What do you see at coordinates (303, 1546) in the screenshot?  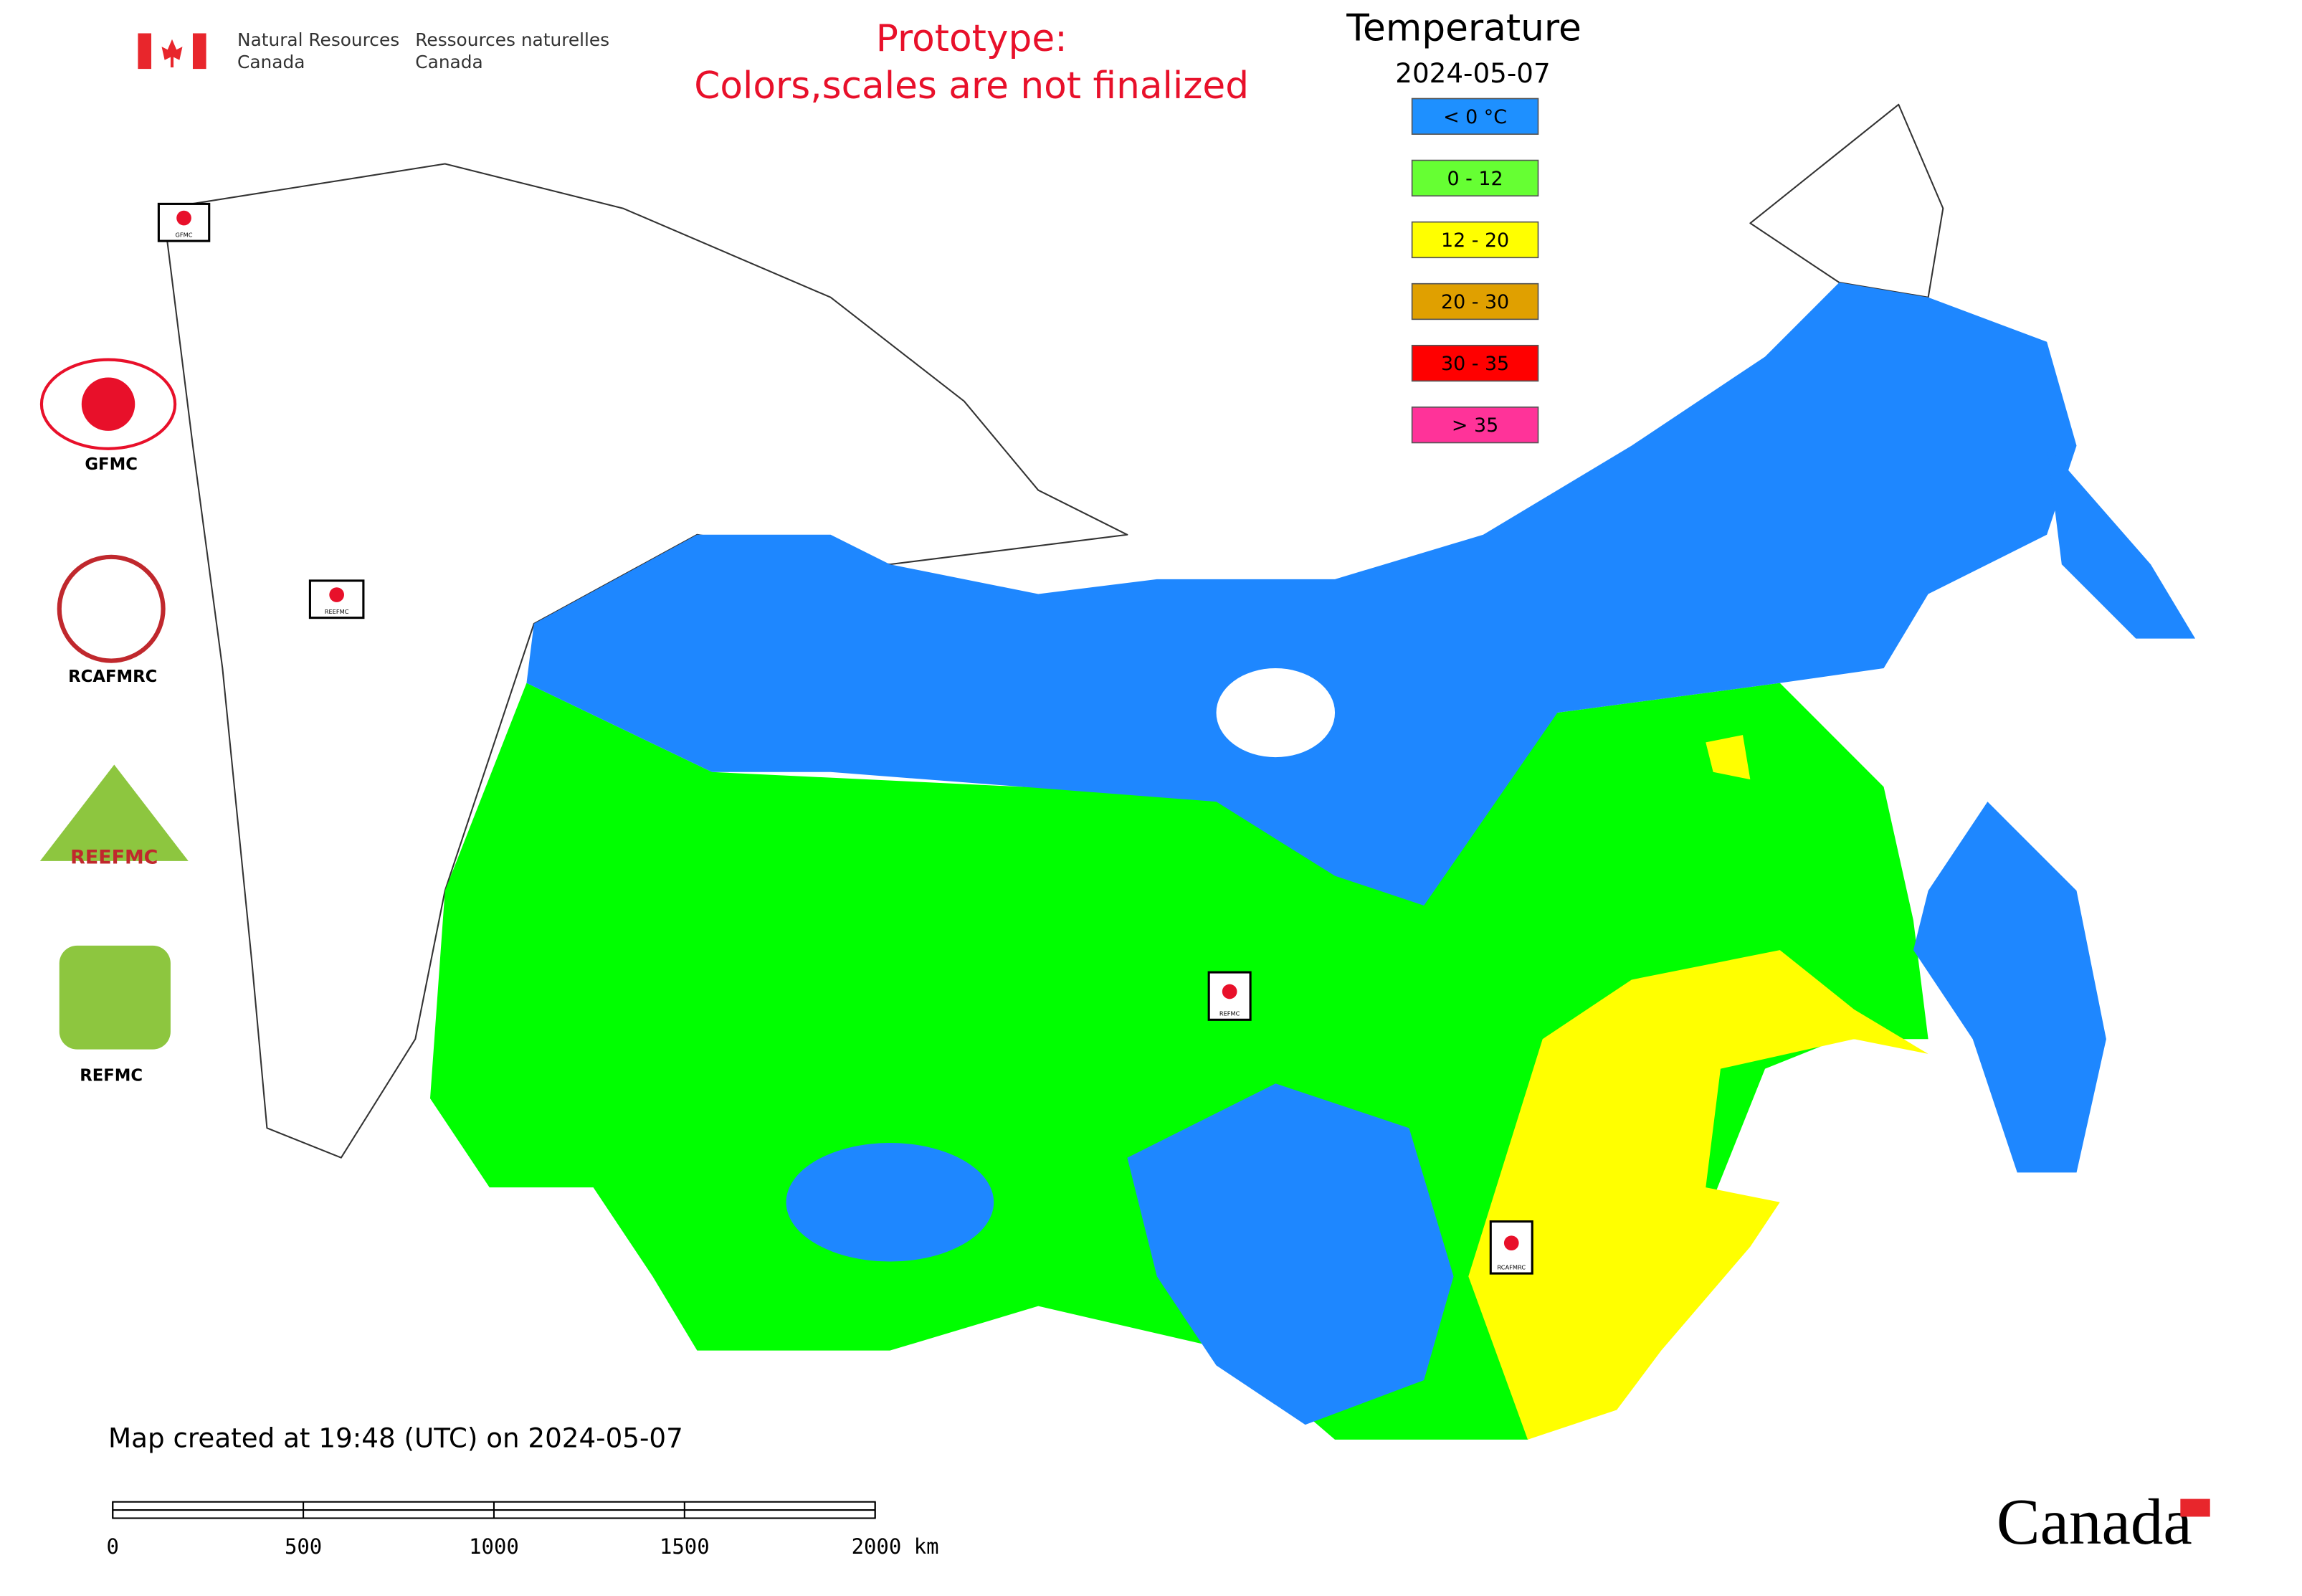 I see `scale-bar-label: 500` at bounding box center [303, 1546].